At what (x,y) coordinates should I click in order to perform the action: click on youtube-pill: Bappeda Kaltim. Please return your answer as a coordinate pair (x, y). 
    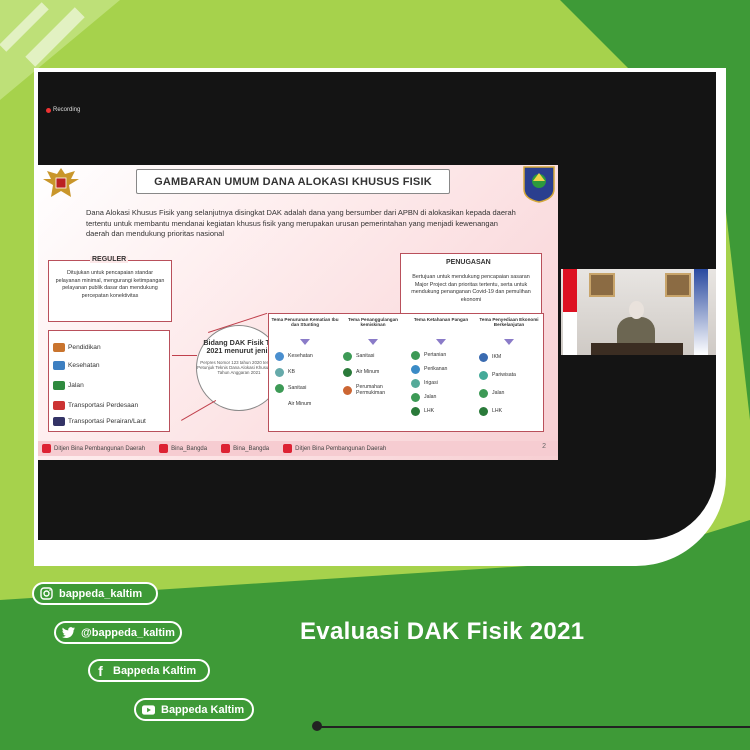
    Looking at the image, I should click on (194, 709).